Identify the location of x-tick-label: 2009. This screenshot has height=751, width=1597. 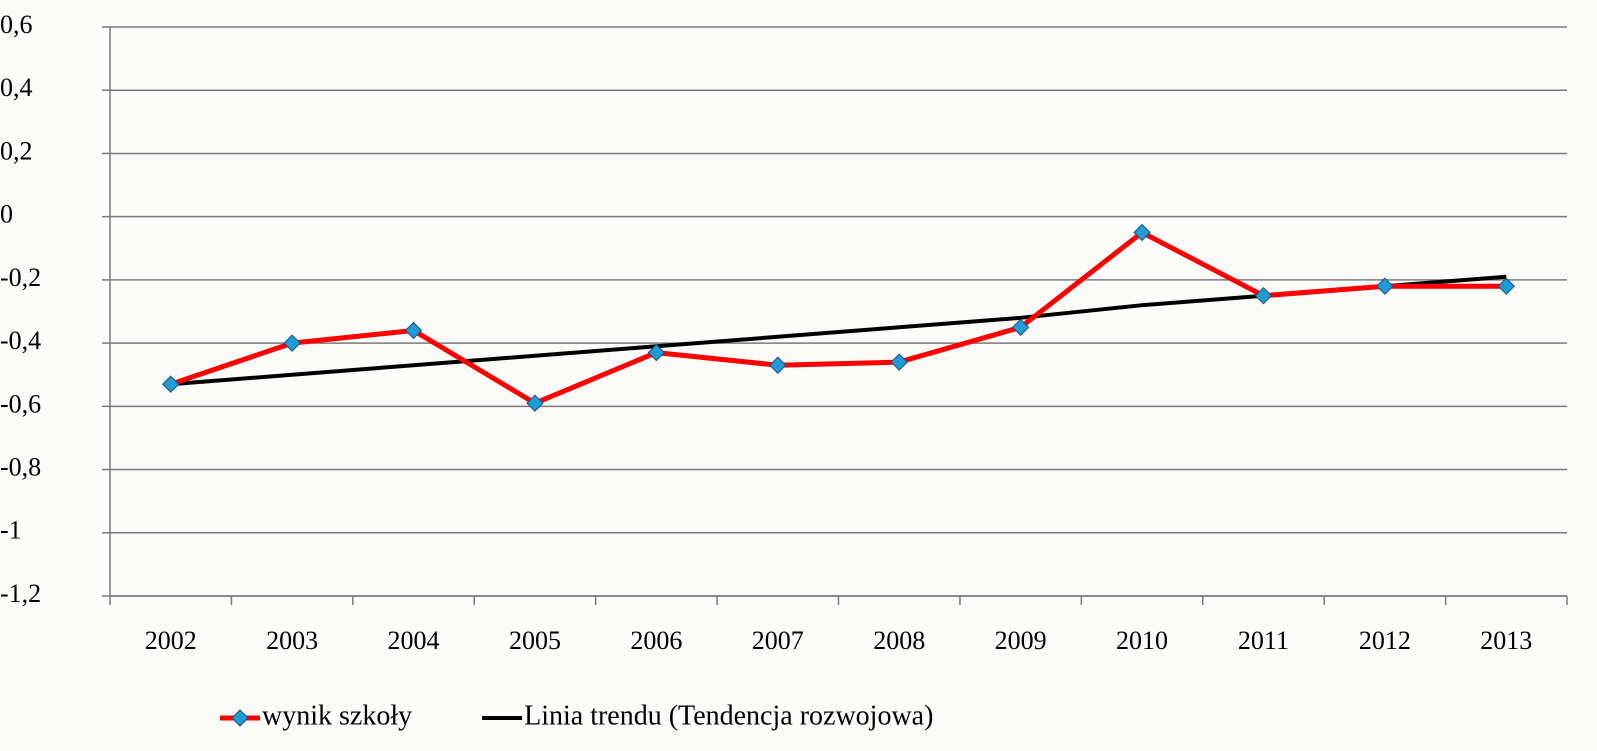
(1021, 640).